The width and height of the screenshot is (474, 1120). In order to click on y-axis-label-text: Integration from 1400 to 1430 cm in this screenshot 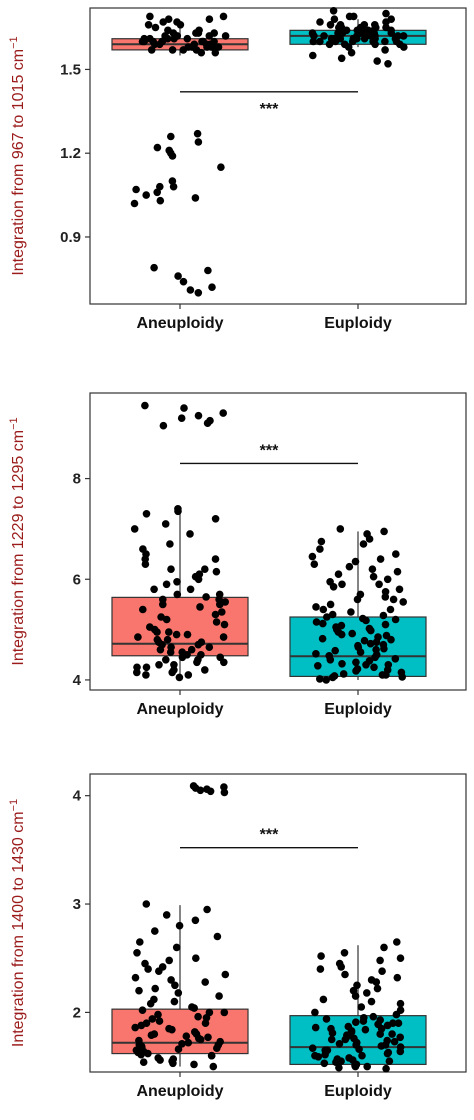, I will do `click(18, 929)`.